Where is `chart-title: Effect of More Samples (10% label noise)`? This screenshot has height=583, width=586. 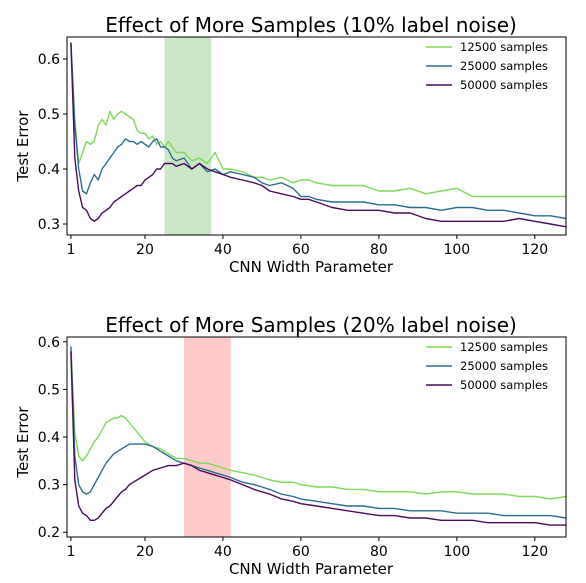 chart-title: Effect of More Samples (10% label noise) is located at coordinates (311, 25).